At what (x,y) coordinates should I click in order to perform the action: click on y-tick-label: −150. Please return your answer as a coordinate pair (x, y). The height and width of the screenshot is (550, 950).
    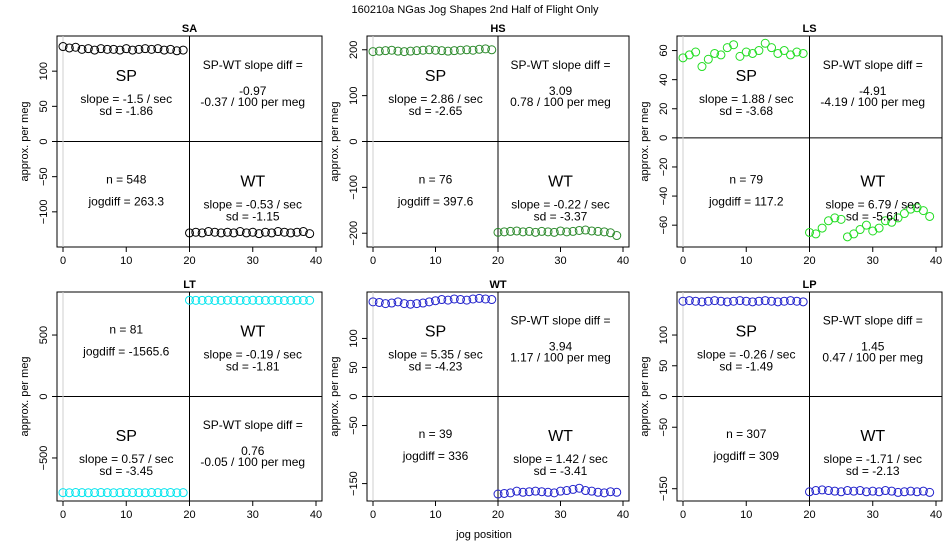
    Looking at the image, I should click on (354, 483).